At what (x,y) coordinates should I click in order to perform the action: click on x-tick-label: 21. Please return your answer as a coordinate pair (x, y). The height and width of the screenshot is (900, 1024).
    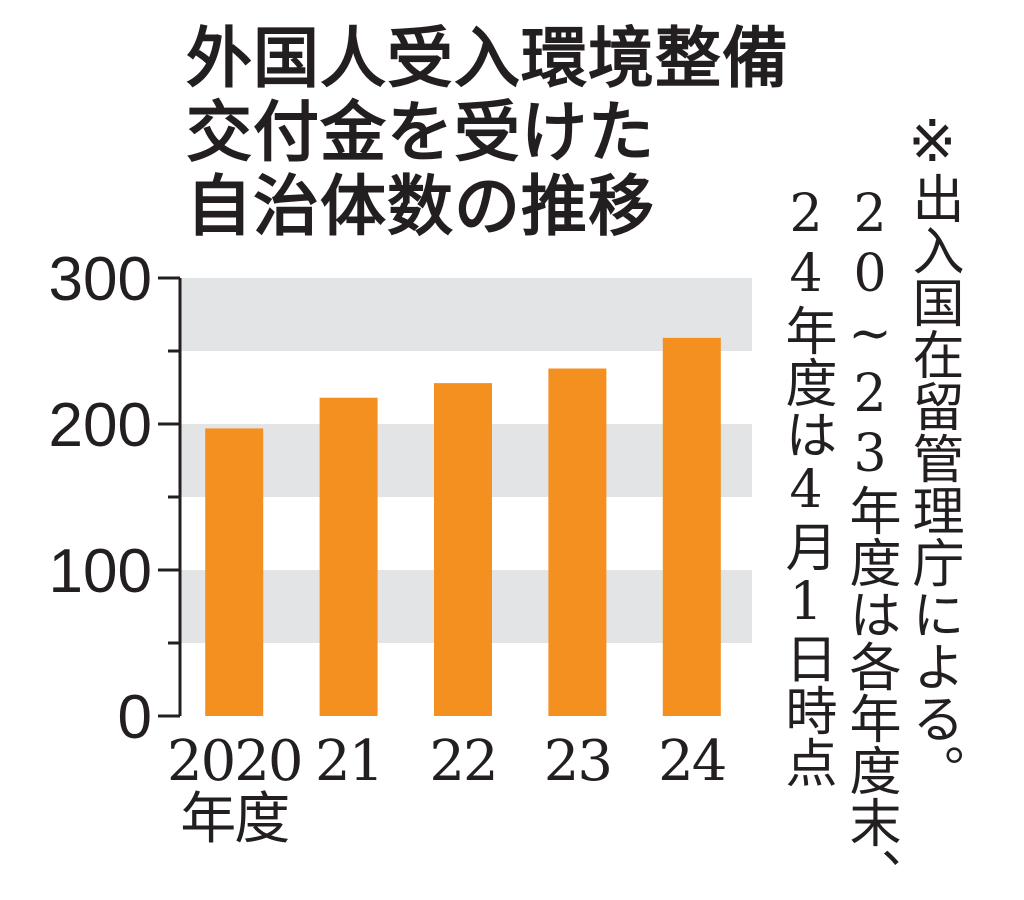
    Looking at the image, I should click on (348, 761).